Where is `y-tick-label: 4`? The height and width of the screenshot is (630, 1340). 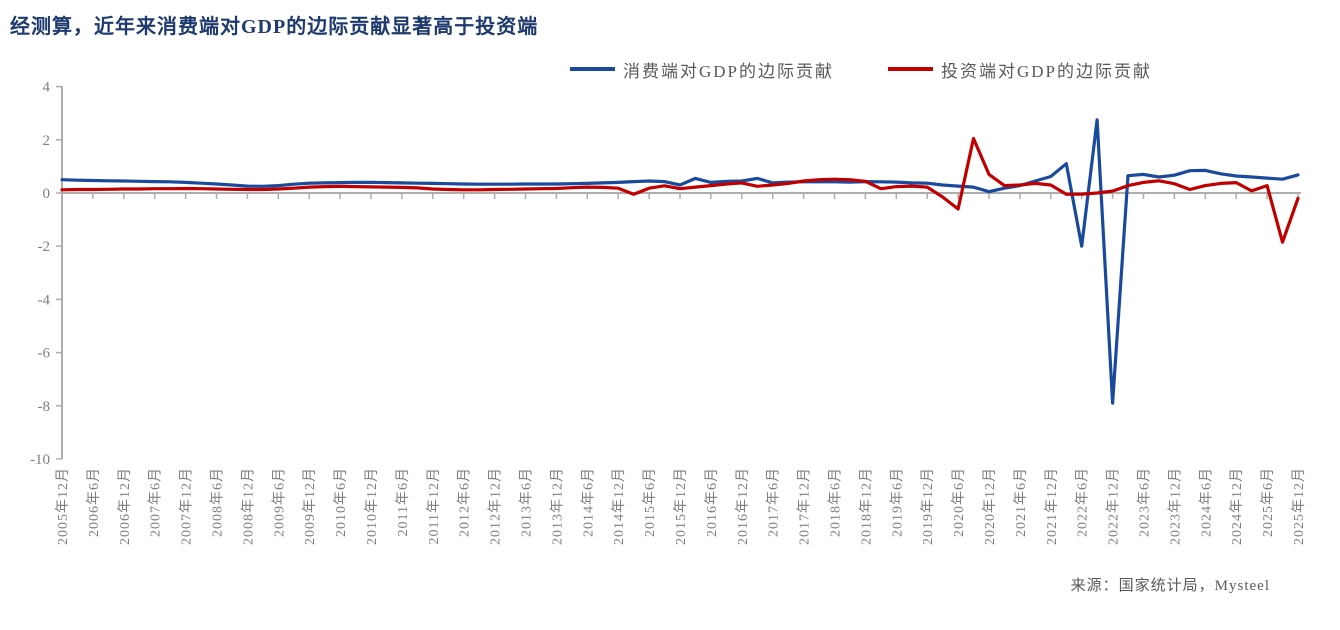 y-tick-label: 4 is located at coordinates (47, 88).